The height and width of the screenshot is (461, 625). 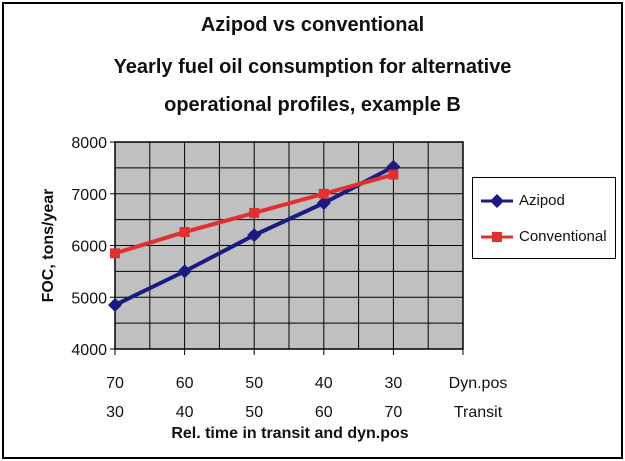 I want to click on chart-subtitle-line-2: operational profiles, example B, so click(x=312, y=105).